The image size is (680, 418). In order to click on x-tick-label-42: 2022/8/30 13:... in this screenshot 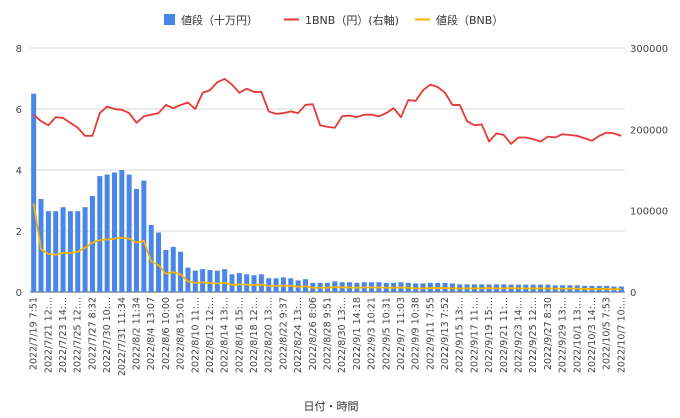, I will do `click(342, 335)`.